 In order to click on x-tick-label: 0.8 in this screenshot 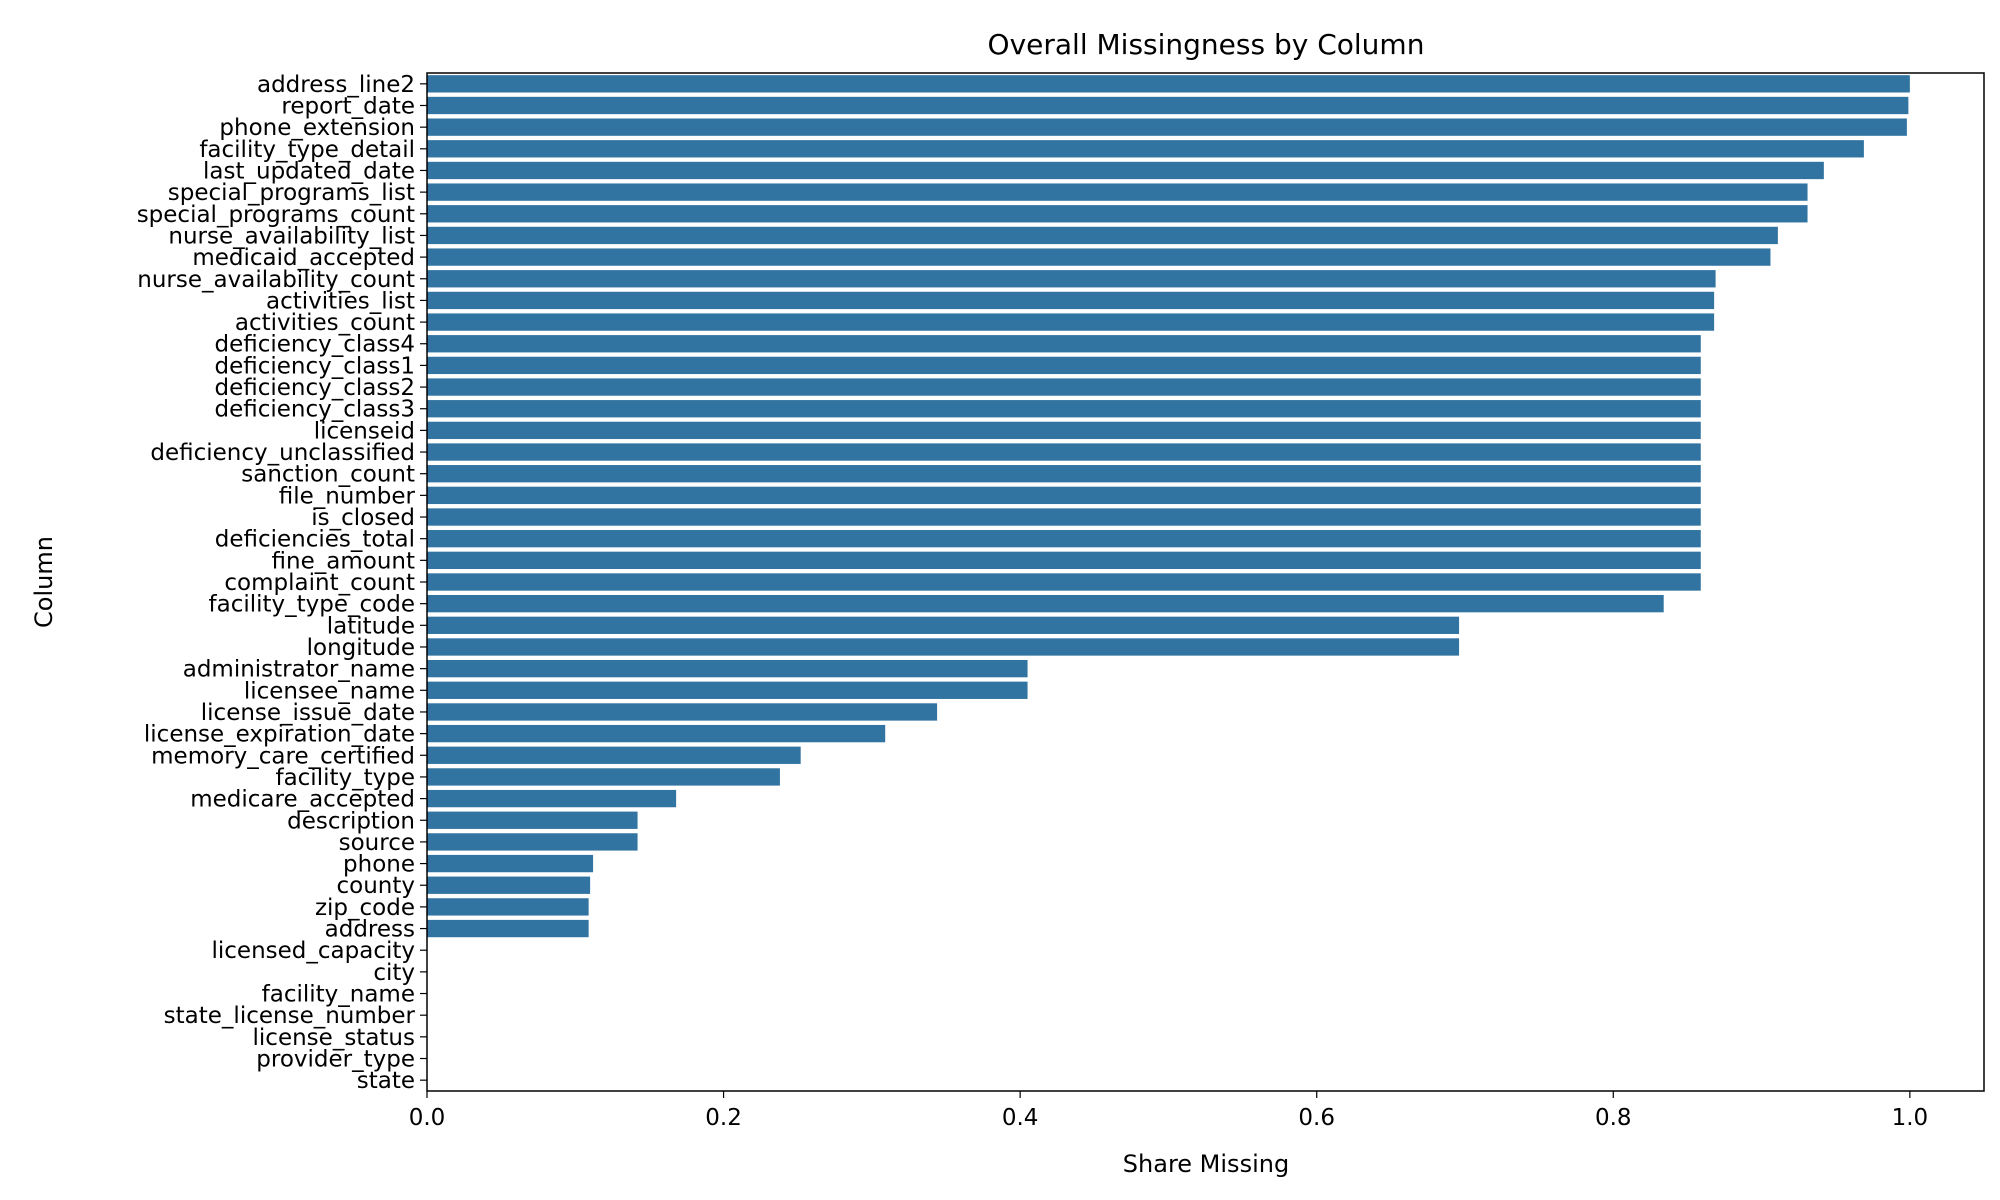, I will do `click(1613, 1118)`.